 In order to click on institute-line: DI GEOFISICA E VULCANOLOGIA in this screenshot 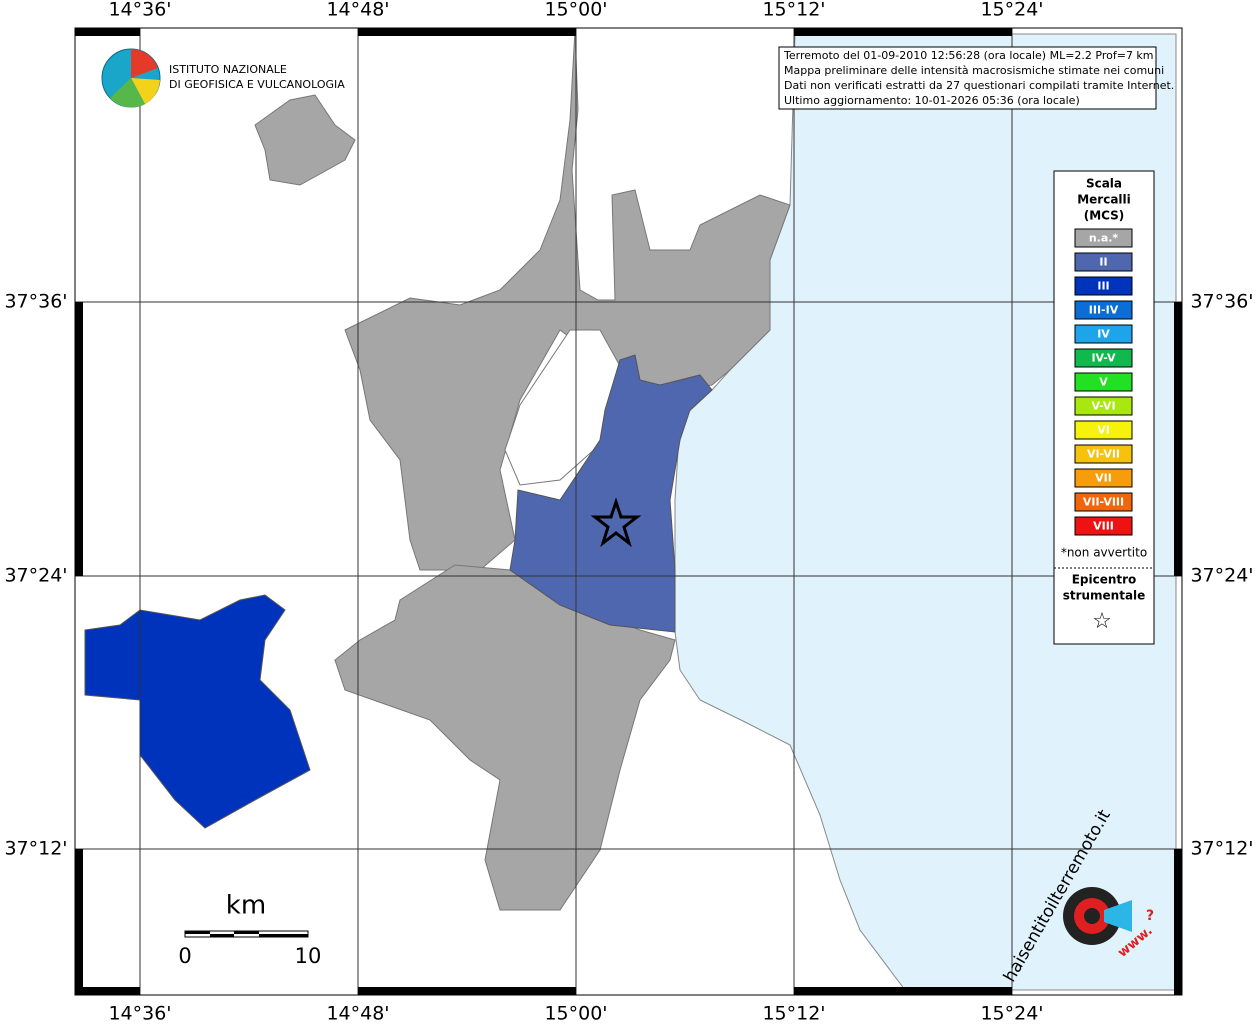, I will do `click(257, 84)`.